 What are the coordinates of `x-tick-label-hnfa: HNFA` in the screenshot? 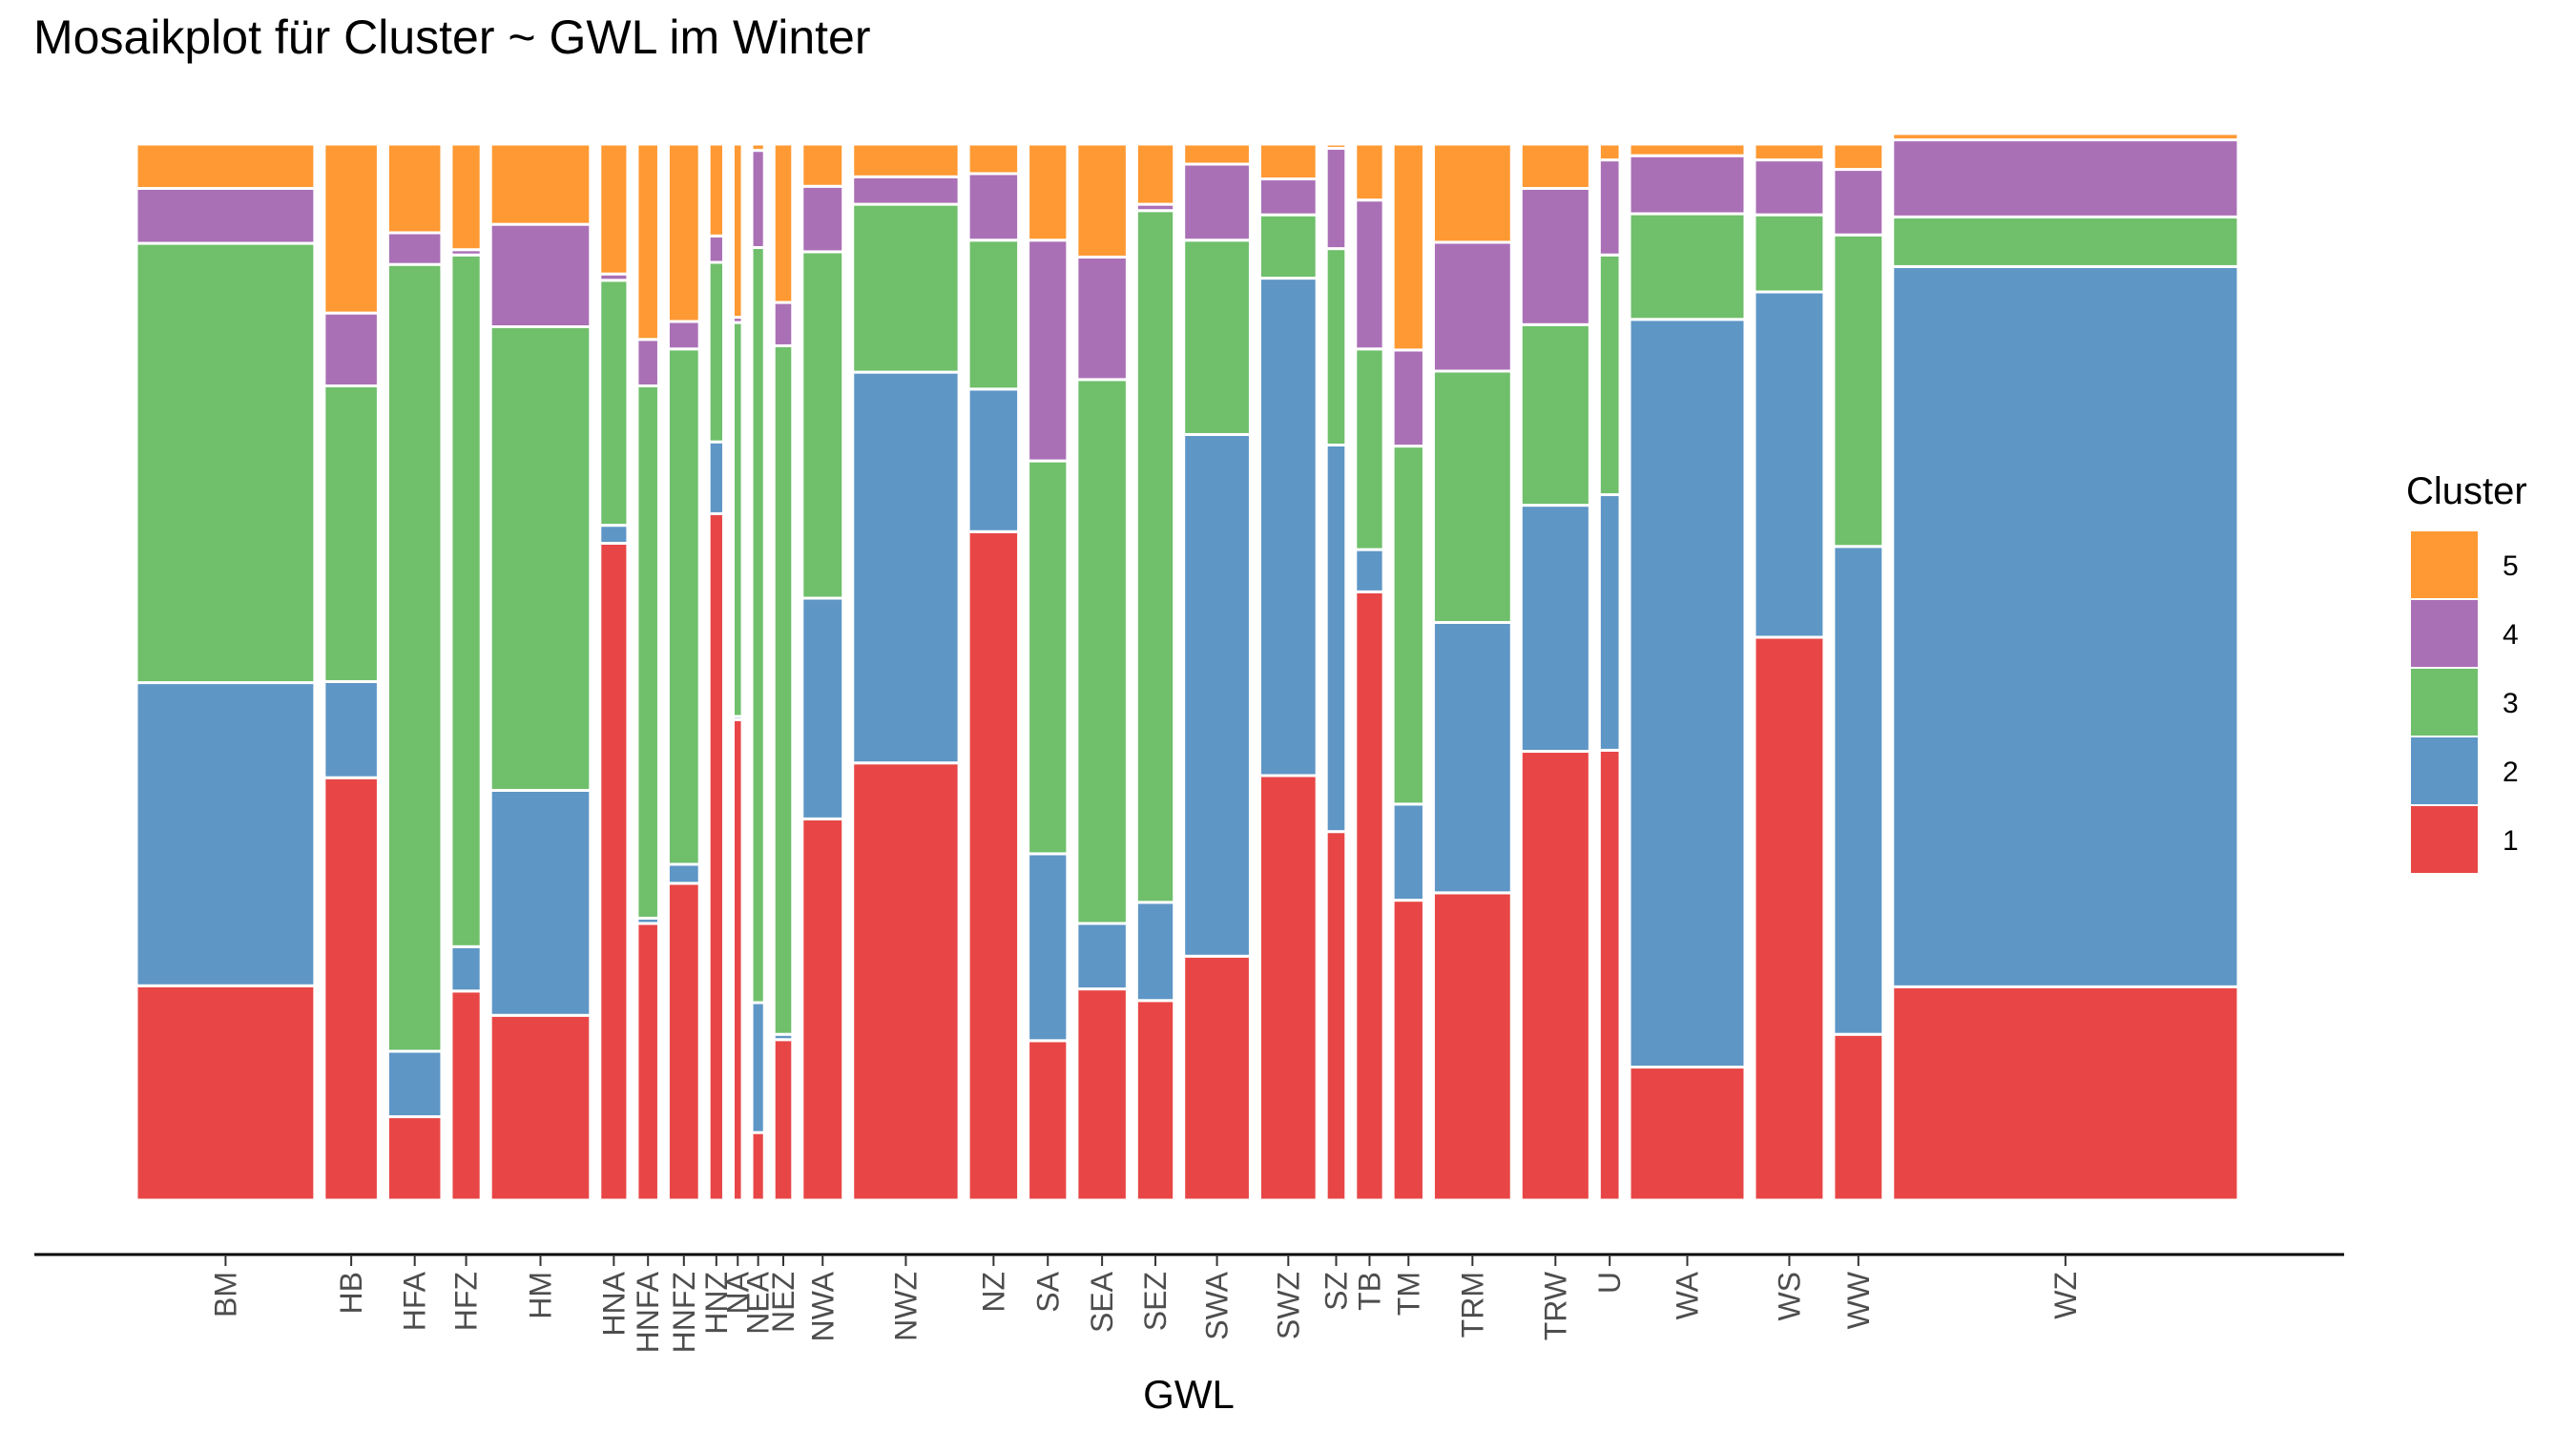 It's located at (648, 1312).